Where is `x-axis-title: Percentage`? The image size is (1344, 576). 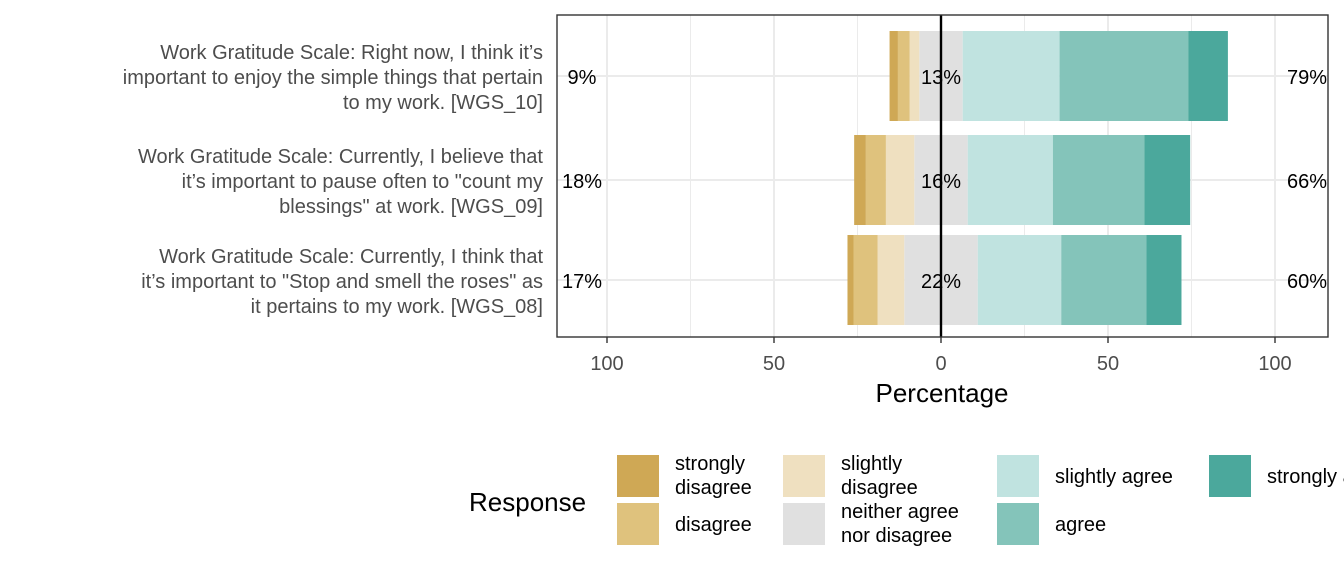 x-axis-title: Percentage is located at coordinates (942, 393).